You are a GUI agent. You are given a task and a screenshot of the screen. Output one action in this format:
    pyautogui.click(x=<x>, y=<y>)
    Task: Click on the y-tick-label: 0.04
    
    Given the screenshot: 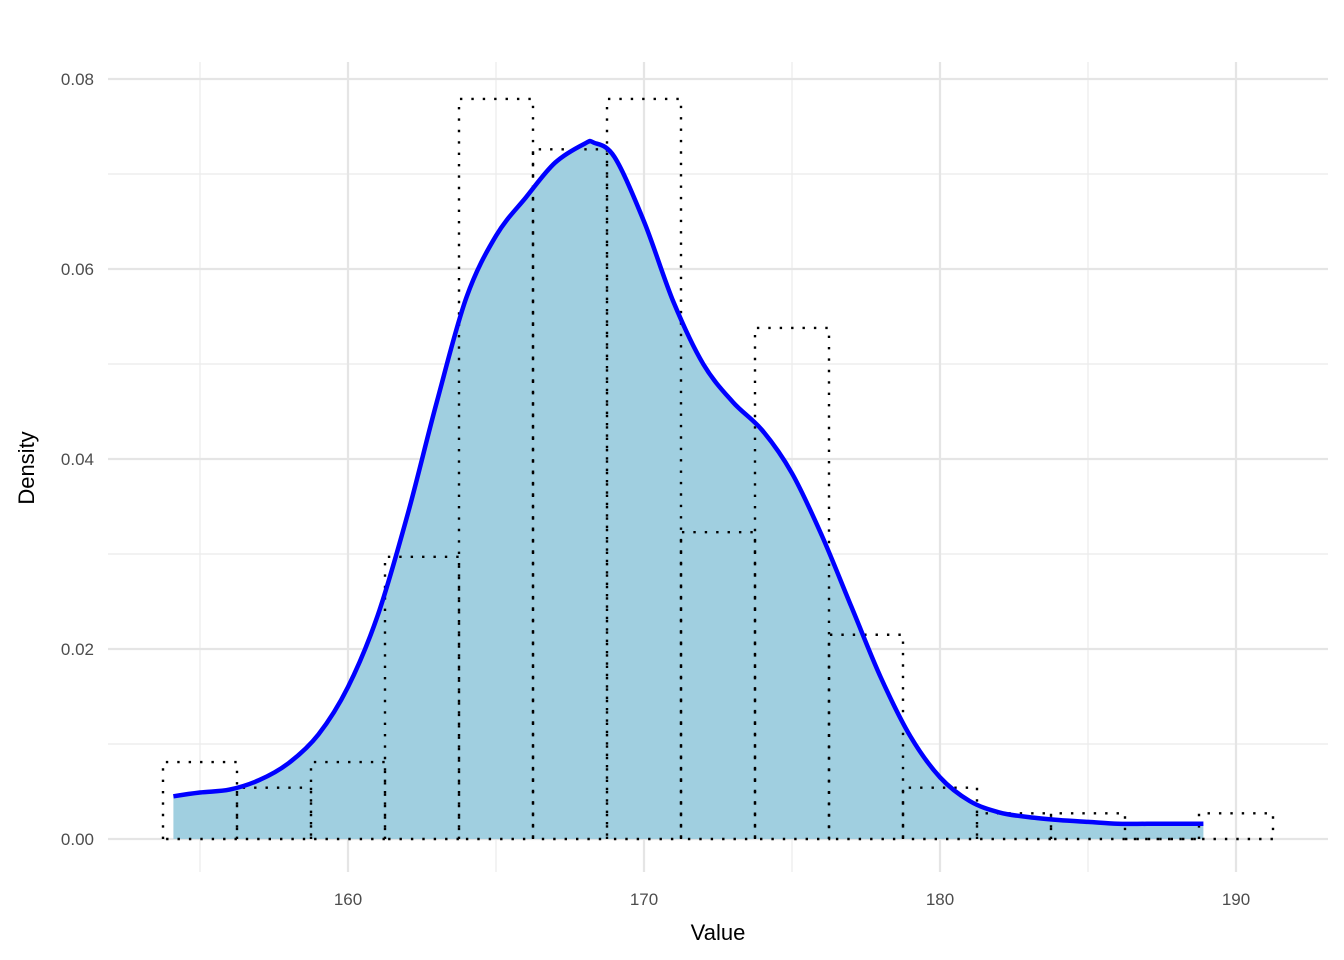 What is the action you would take?
    pyautogui.click(x=77, y=459)
    